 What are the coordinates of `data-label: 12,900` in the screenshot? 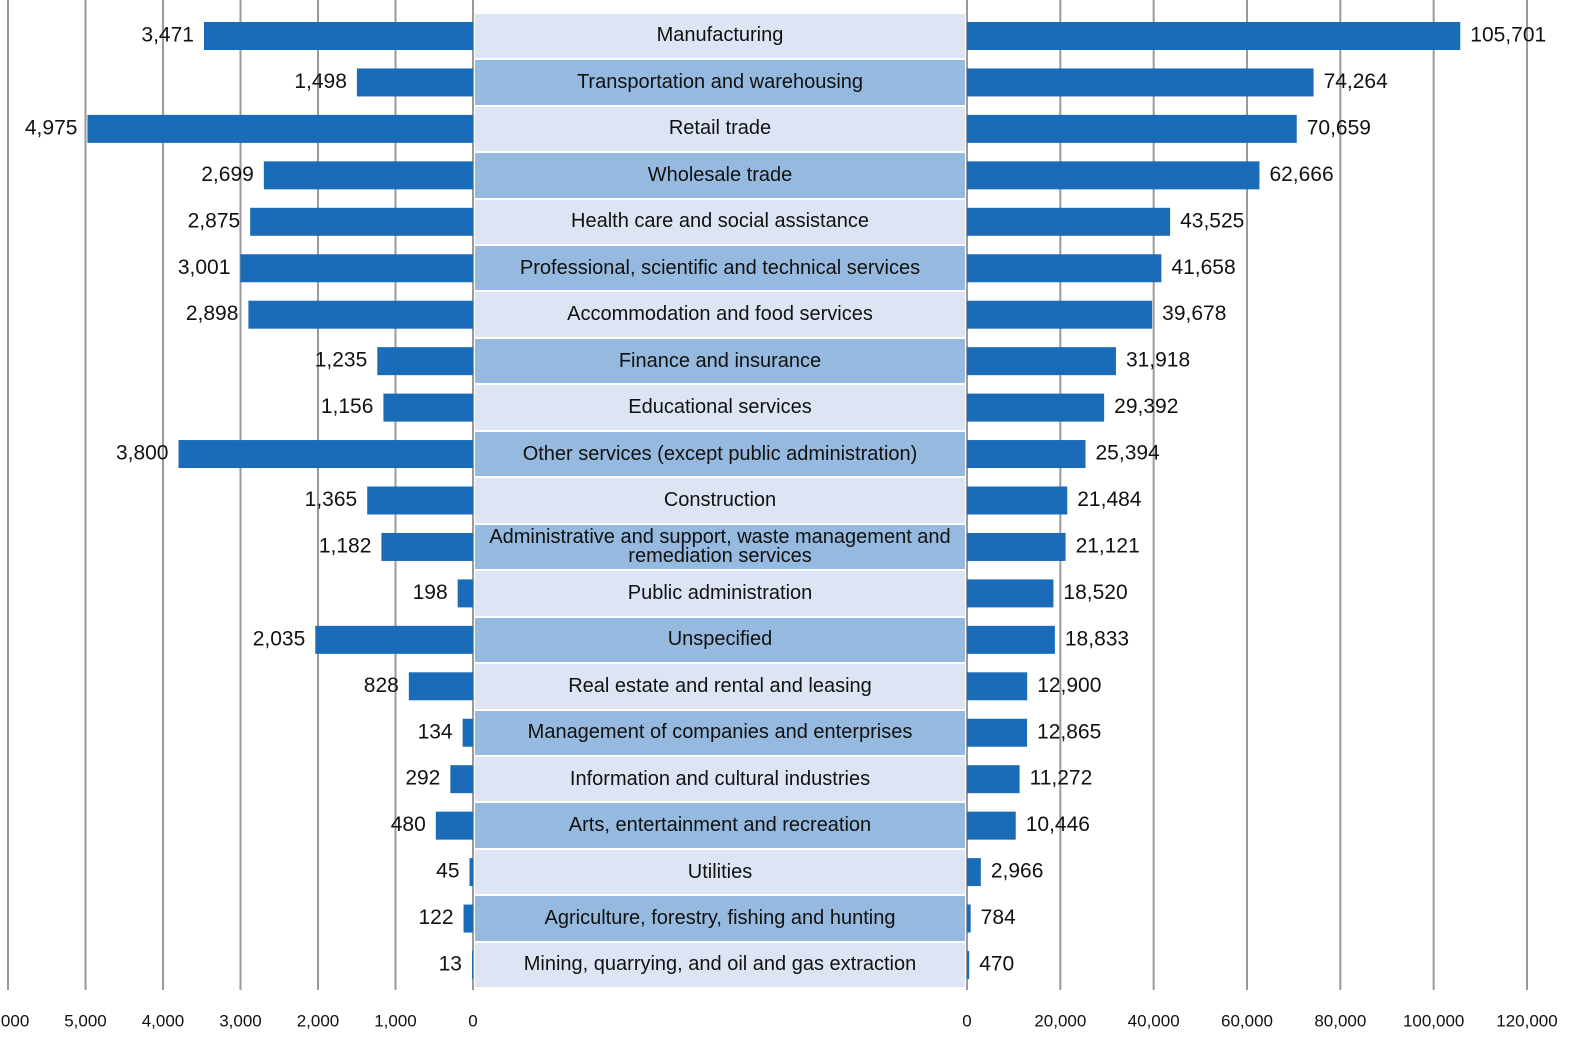 It's located at (1069, 685).